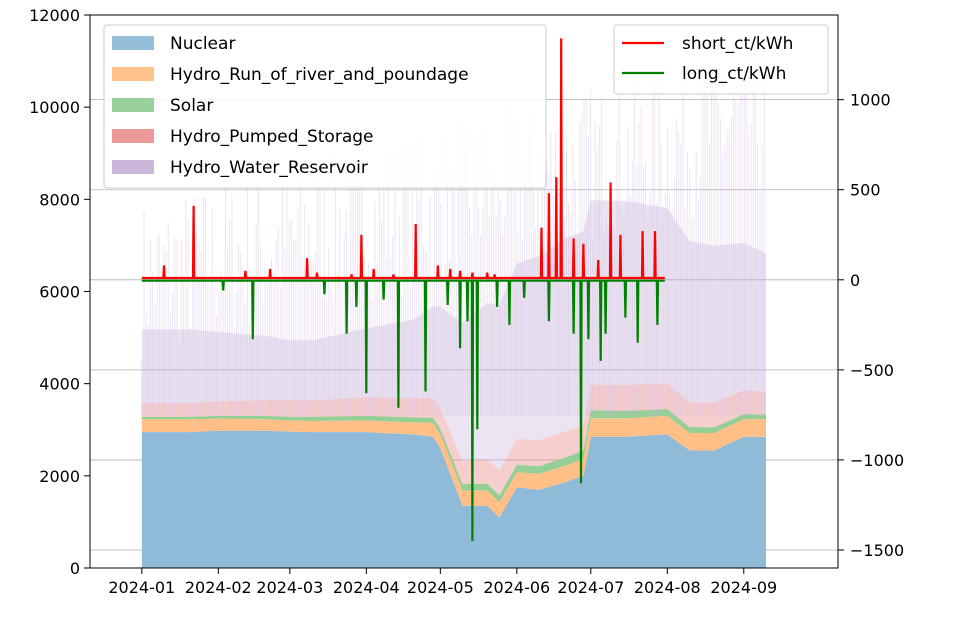 This screenshot has width=956, height=628. What do you see at coordinates (202, 44) in the screenshot?
I see `legend-label: Nuclear` at bounding box center [202, 44].